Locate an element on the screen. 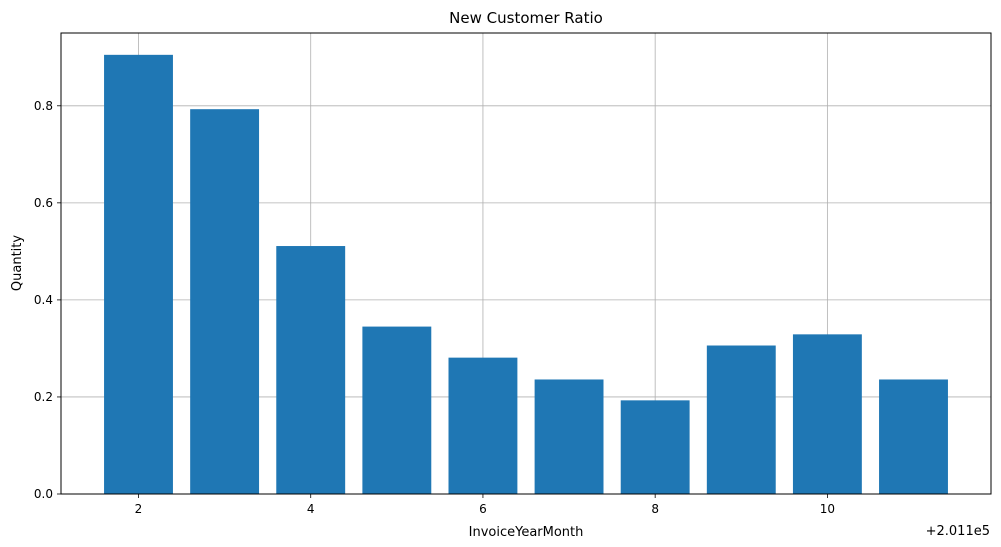  x-axis-label: InvoiceYearMonth is located at coordinates (526, 532).